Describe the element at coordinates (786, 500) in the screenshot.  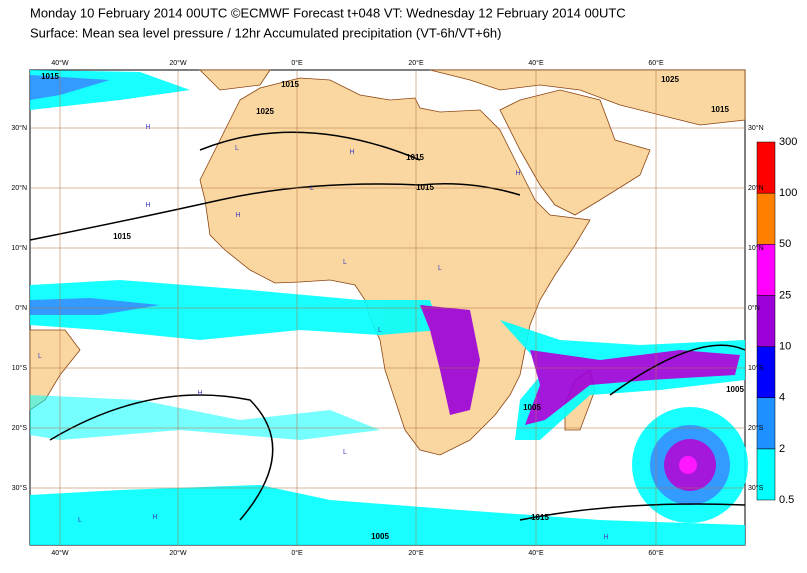
I see `colorbar-label: 0.5` at that location.